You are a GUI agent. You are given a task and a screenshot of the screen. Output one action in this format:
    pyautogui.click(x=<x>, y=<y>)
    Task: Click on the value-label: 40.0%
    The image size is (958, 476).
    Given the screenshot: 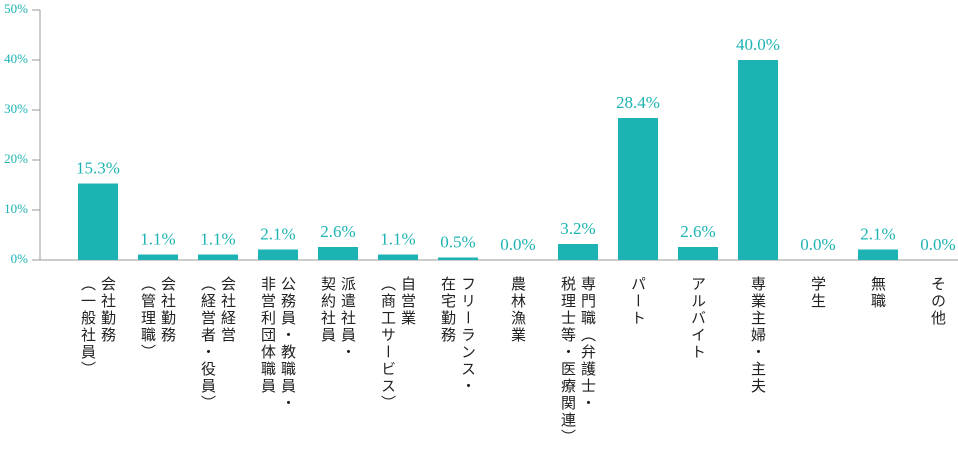 What is the action you would take?
    pyautogui.click(x=758, y=44)
    